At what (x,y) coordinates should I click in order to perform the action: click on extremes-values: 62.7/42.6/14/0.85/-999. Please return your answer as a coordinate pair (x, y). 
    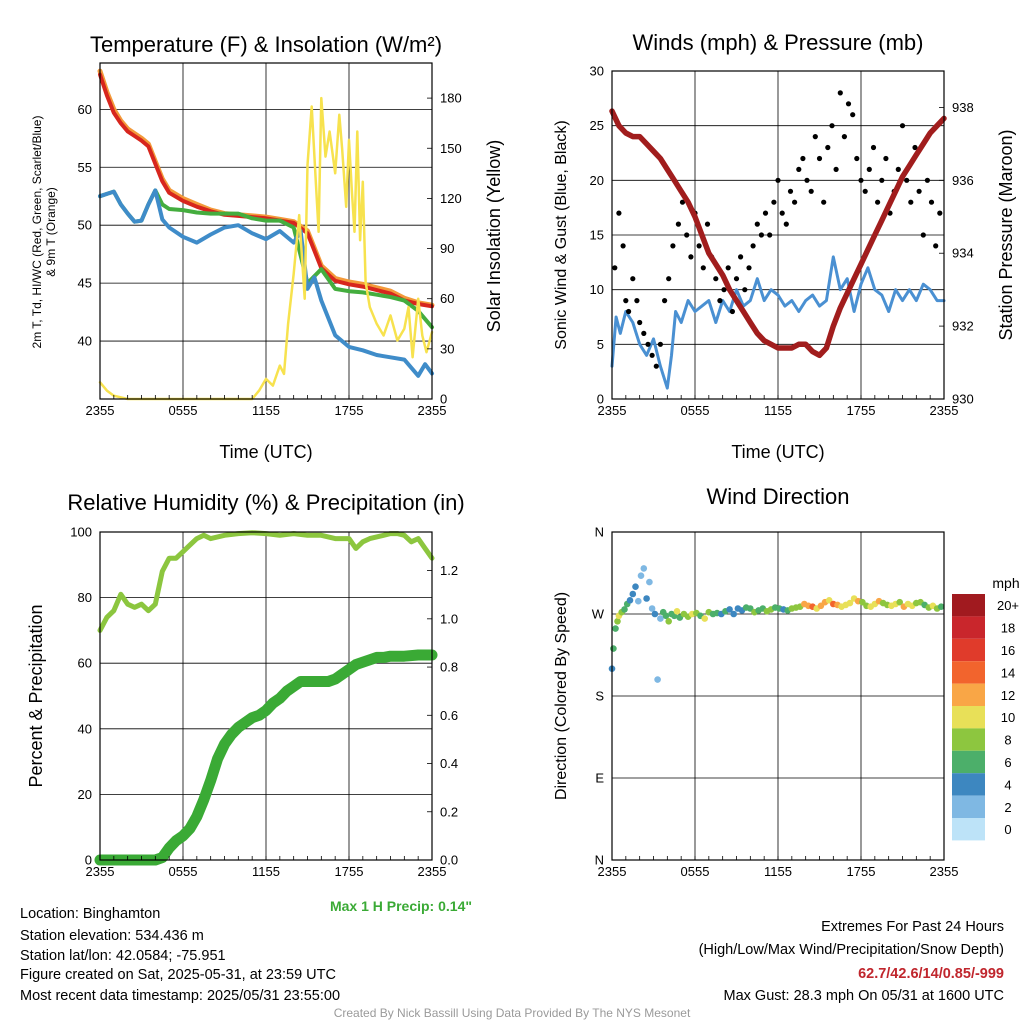
    Looking at the image, I should click on (931, 974).